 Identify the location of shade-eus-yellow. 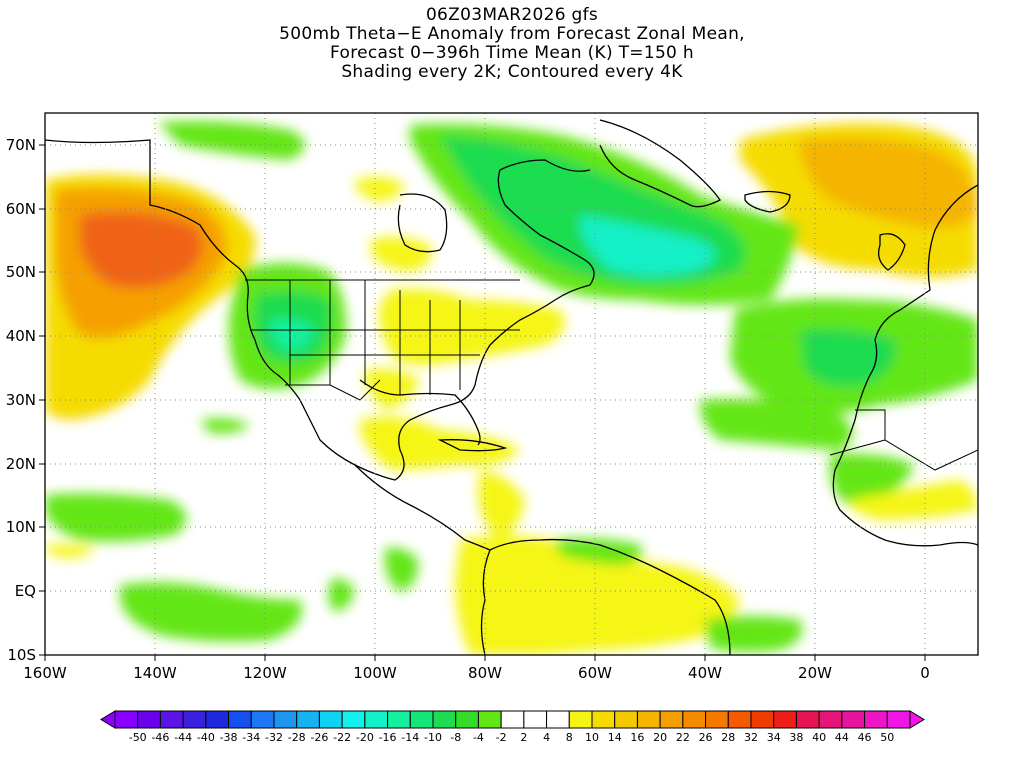
(472, 326).